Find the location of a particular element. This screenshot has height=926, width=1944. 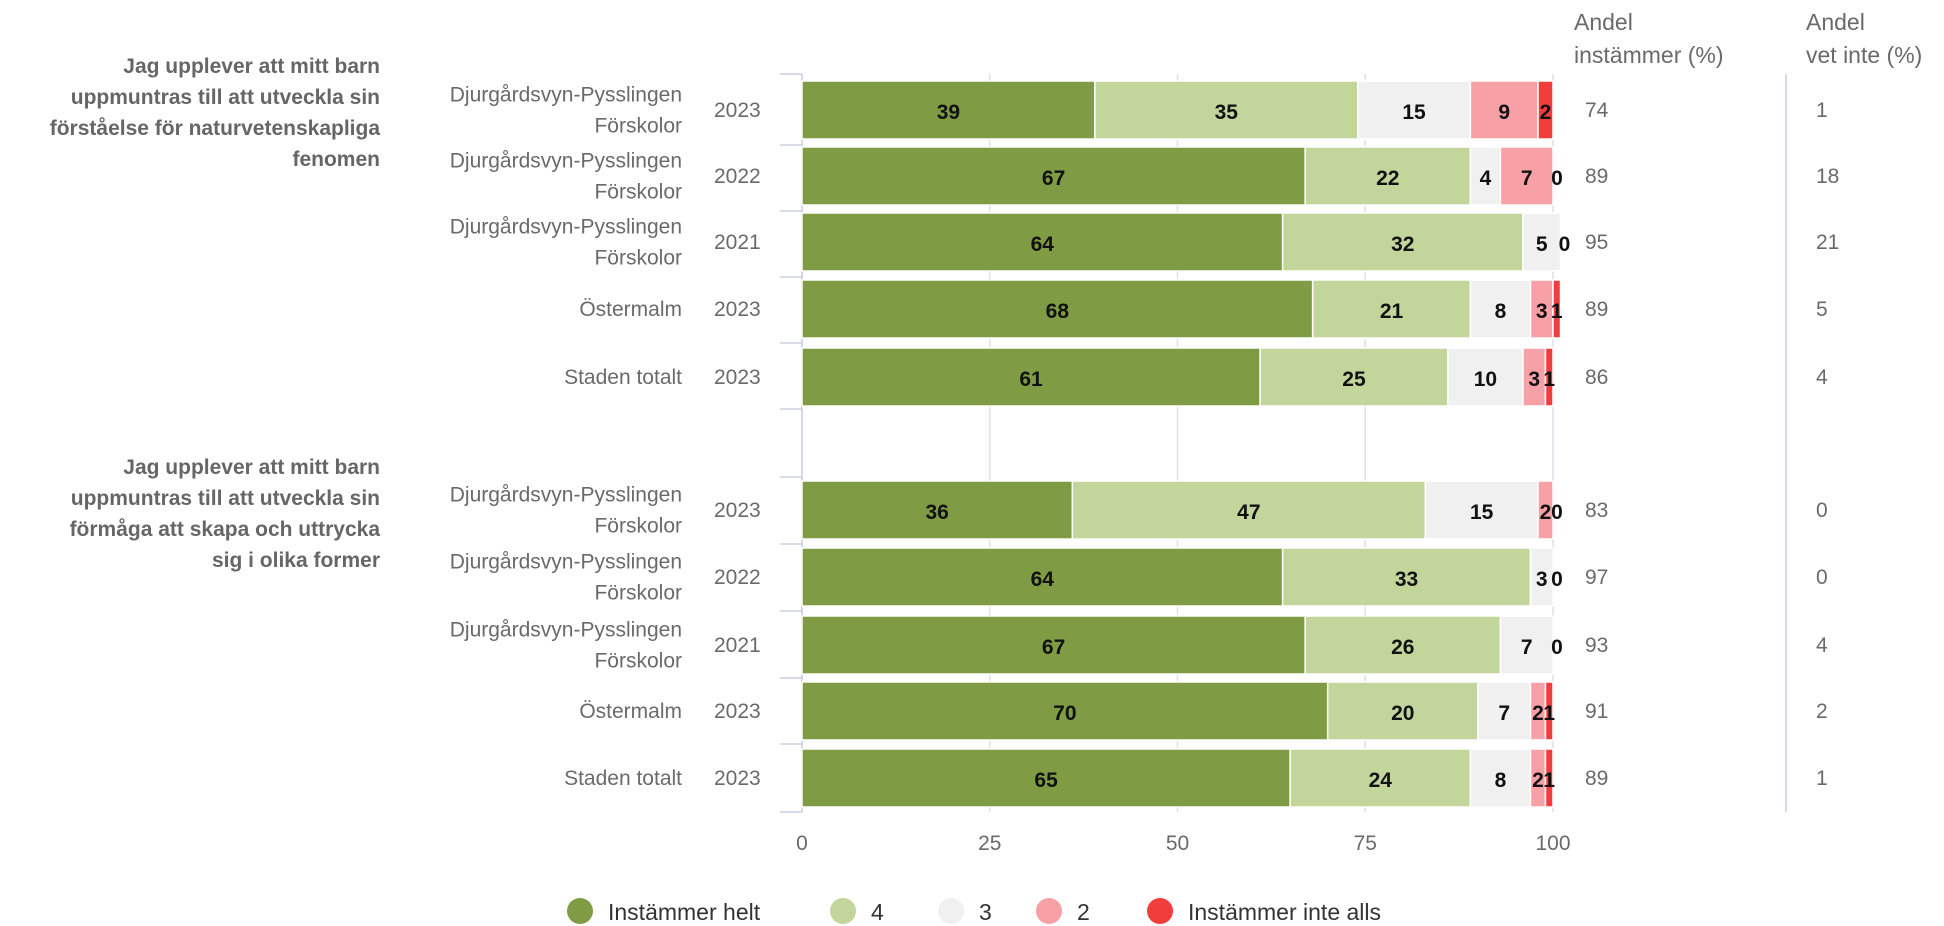

bar-segment-label: 22 is located at coordinates (1387, 178).